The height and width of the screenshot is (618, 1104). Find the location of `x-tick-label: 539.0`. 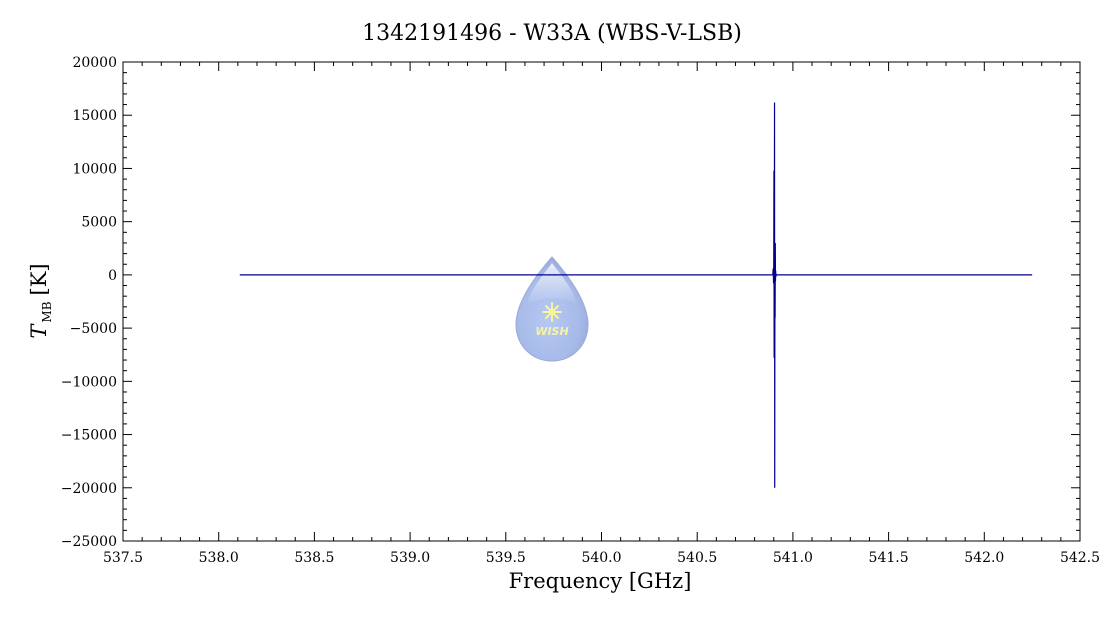

x-tick-label: 539.0 is located at coordinates (410, 558).